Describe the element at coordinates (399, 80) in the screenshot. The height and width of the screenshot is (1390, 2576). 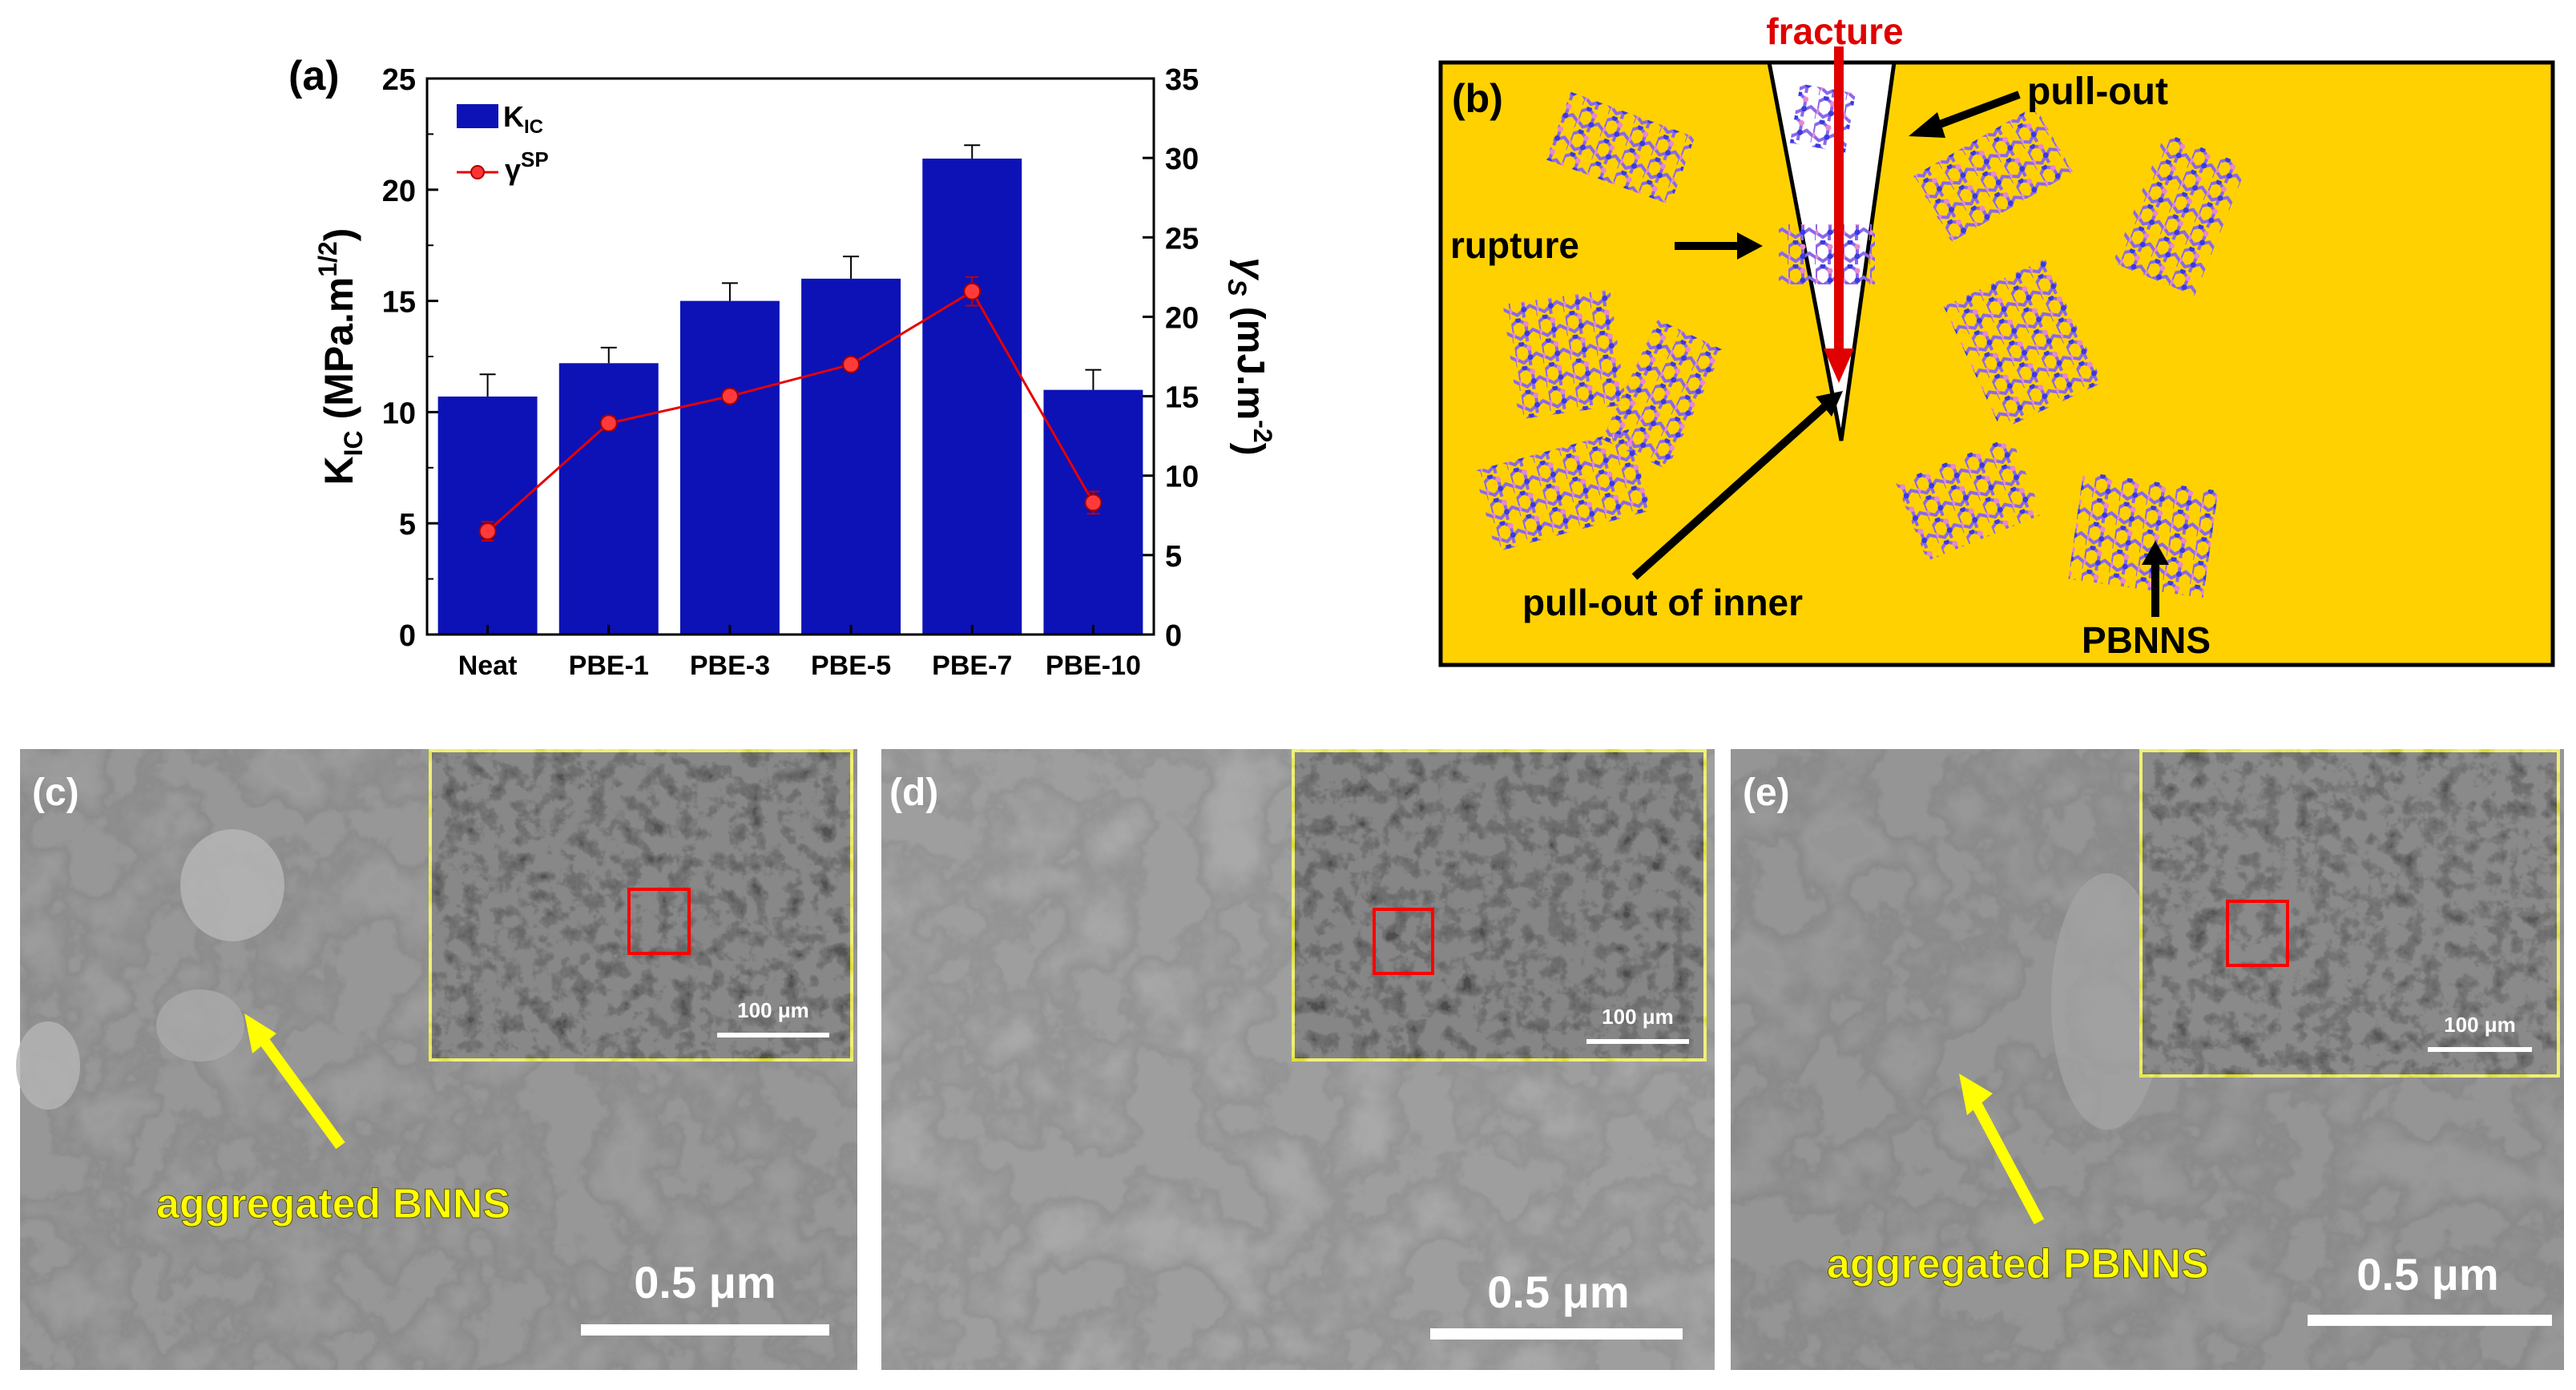
I see `y-tick-label: 25` at that location.